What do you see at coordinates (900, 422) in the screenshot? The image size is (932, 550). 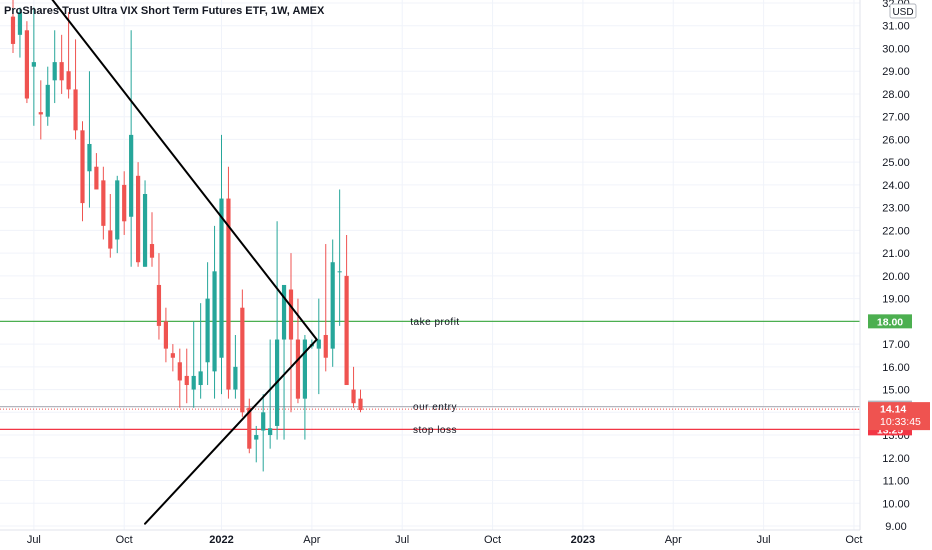 I see `bar-countdown-text: 10:33:45` at bounding box center [900, 422].